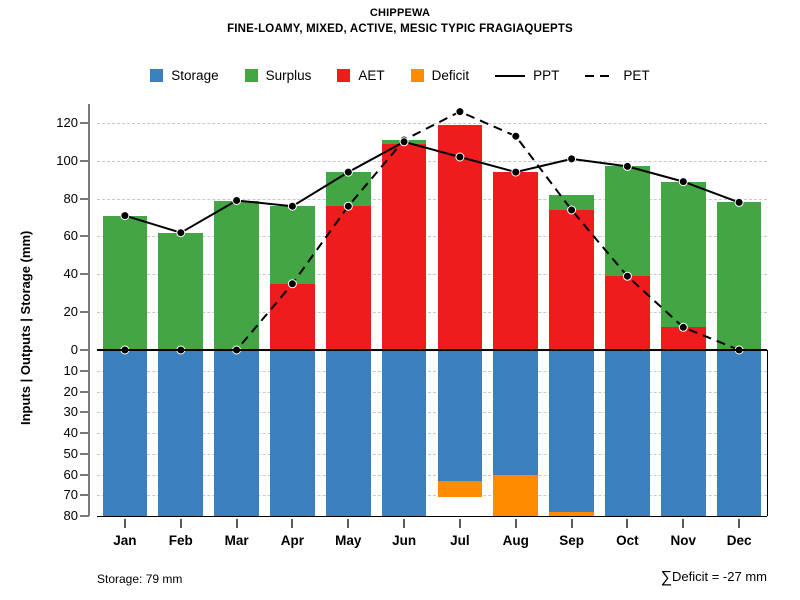 The width and height of the screenshot is (800, 600). Describe the element at coordinates (70, 412) in the screenshot. I see `y-tick-label: 30` at that location.